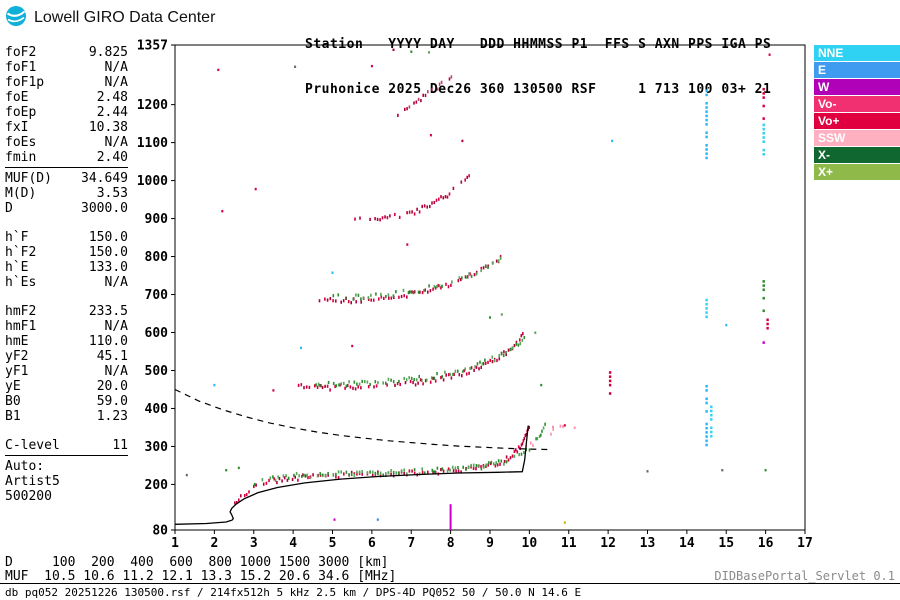 This screenshot has height=600, width=900. I want to click on param-row: hmE 110.0, so click(66, 341).